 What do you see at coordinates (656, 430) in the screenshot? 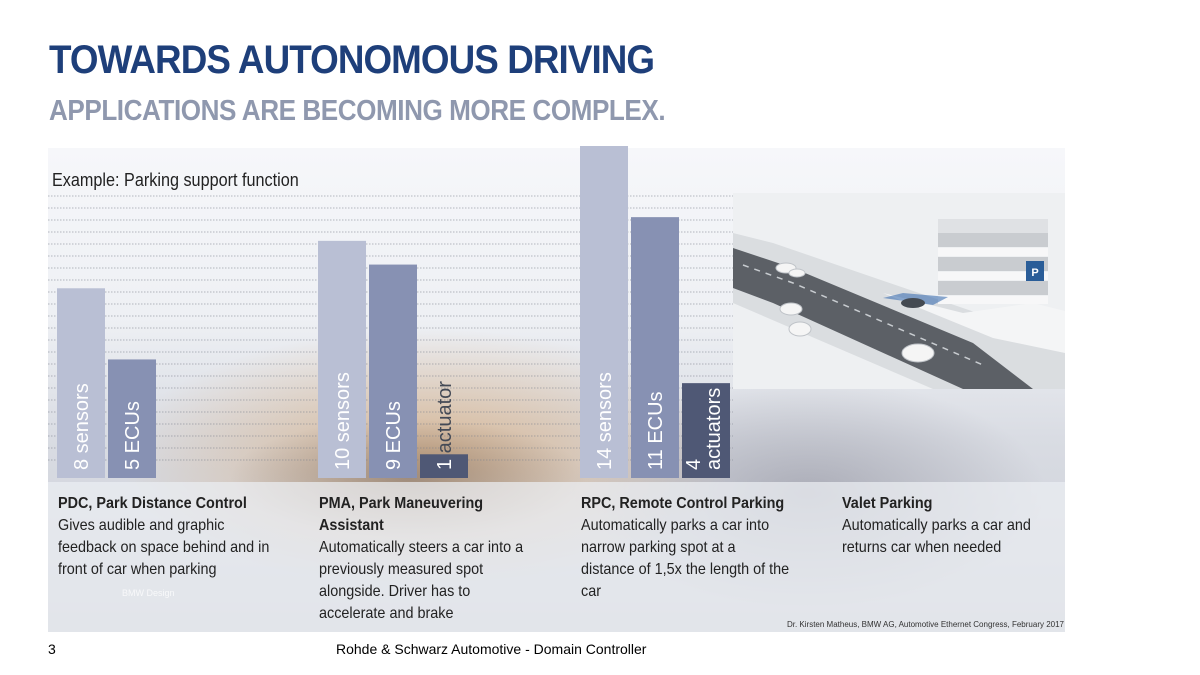
I see `bar-label: 11 ECUs` at bounding box center [656, 430].